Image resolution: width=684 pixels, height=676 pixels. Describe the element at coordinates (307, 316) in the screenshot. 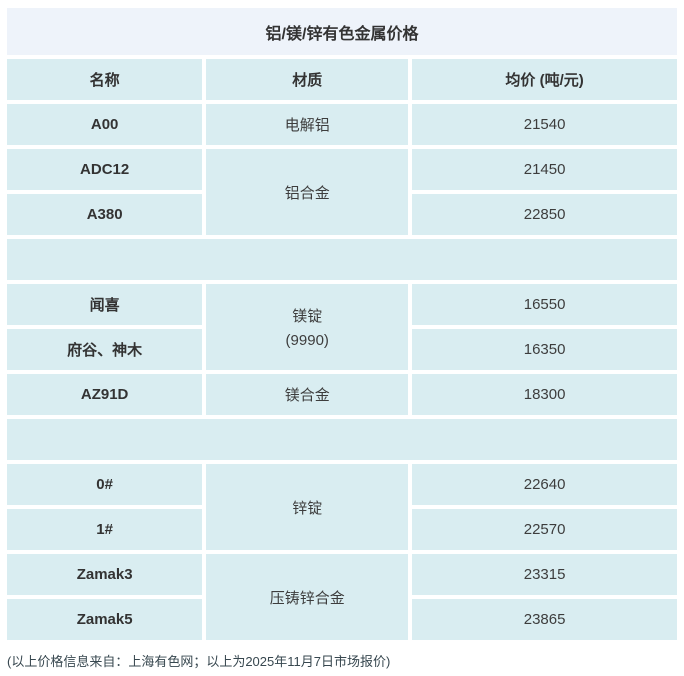

I see `material-line-1: 镁锭` at that location.